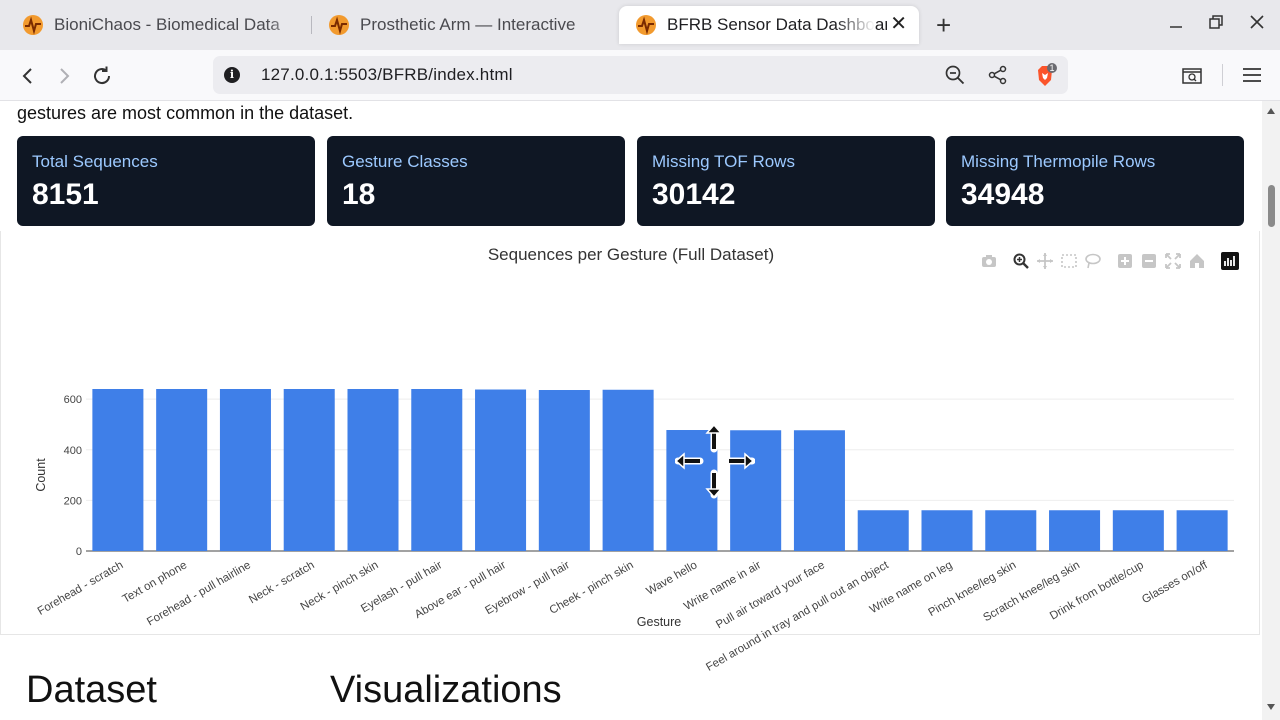 The height and width of the screenshot is (720, 1280). Describe the element at coordinates (777, 24) in the screenshot. I see `tab-title: BFRB Sensor Data Dashboard` at that location.